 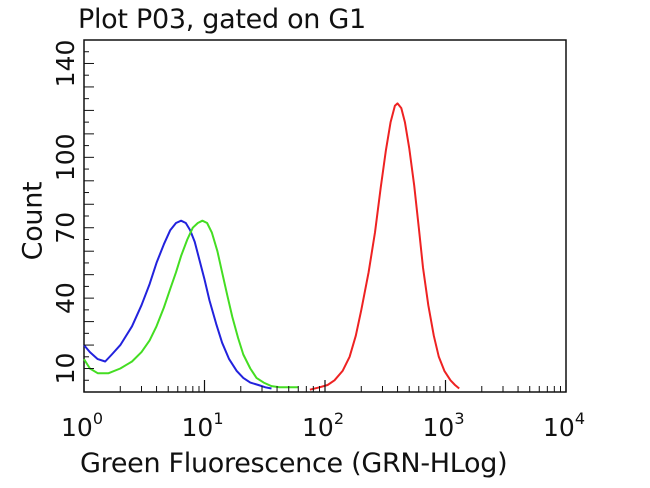 What do you see at coordinates (65, 64) in the screenshot?
I see `y-tick-label: 140` at bounding box center [65, 64].